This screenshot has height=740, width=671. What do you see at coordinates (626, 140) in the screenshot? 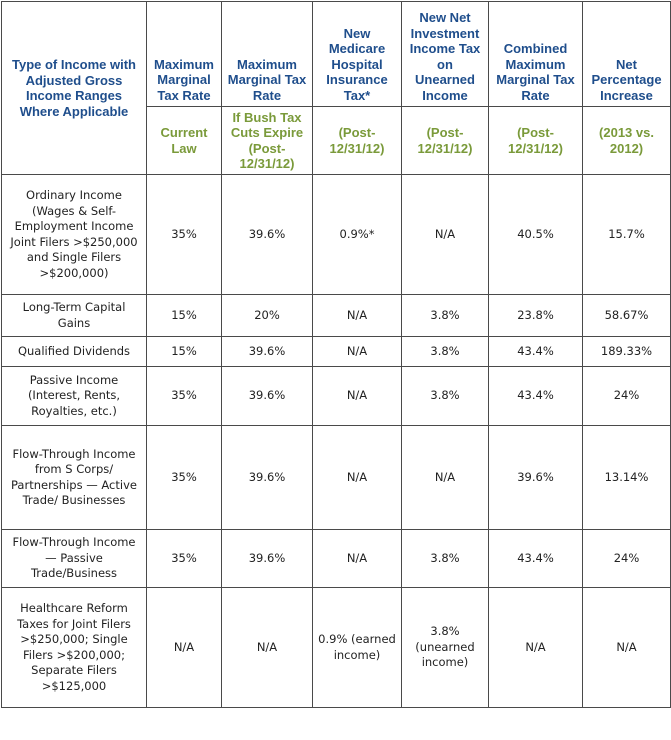
I see `subheader-year-comparison: (2013 vs. 2012)` at bounding box center [626, 140].